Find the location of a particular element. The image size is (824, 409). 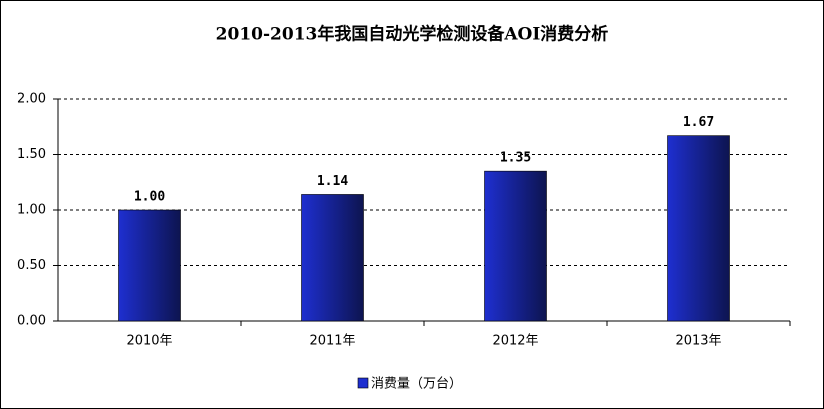

x-tick-label: 2010年 is located at coordinates (149, 341).